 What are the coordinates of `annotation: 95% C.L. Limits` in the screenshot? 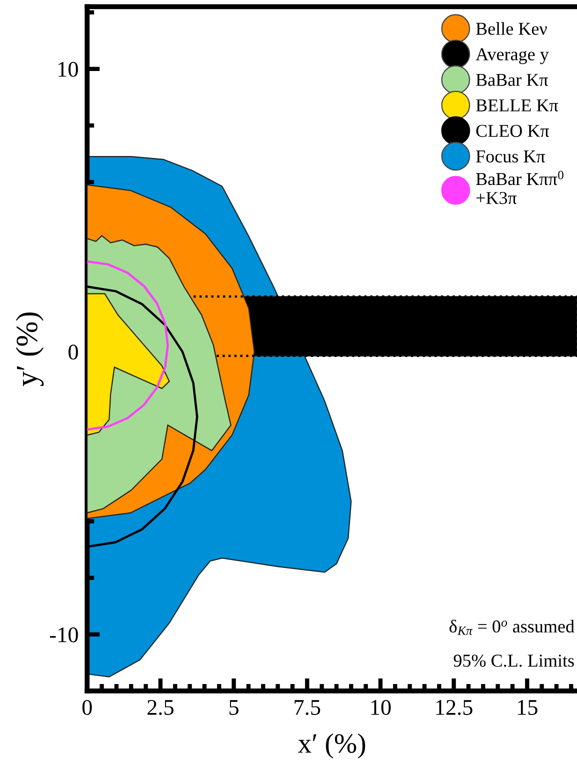 It's located at (514, 660).